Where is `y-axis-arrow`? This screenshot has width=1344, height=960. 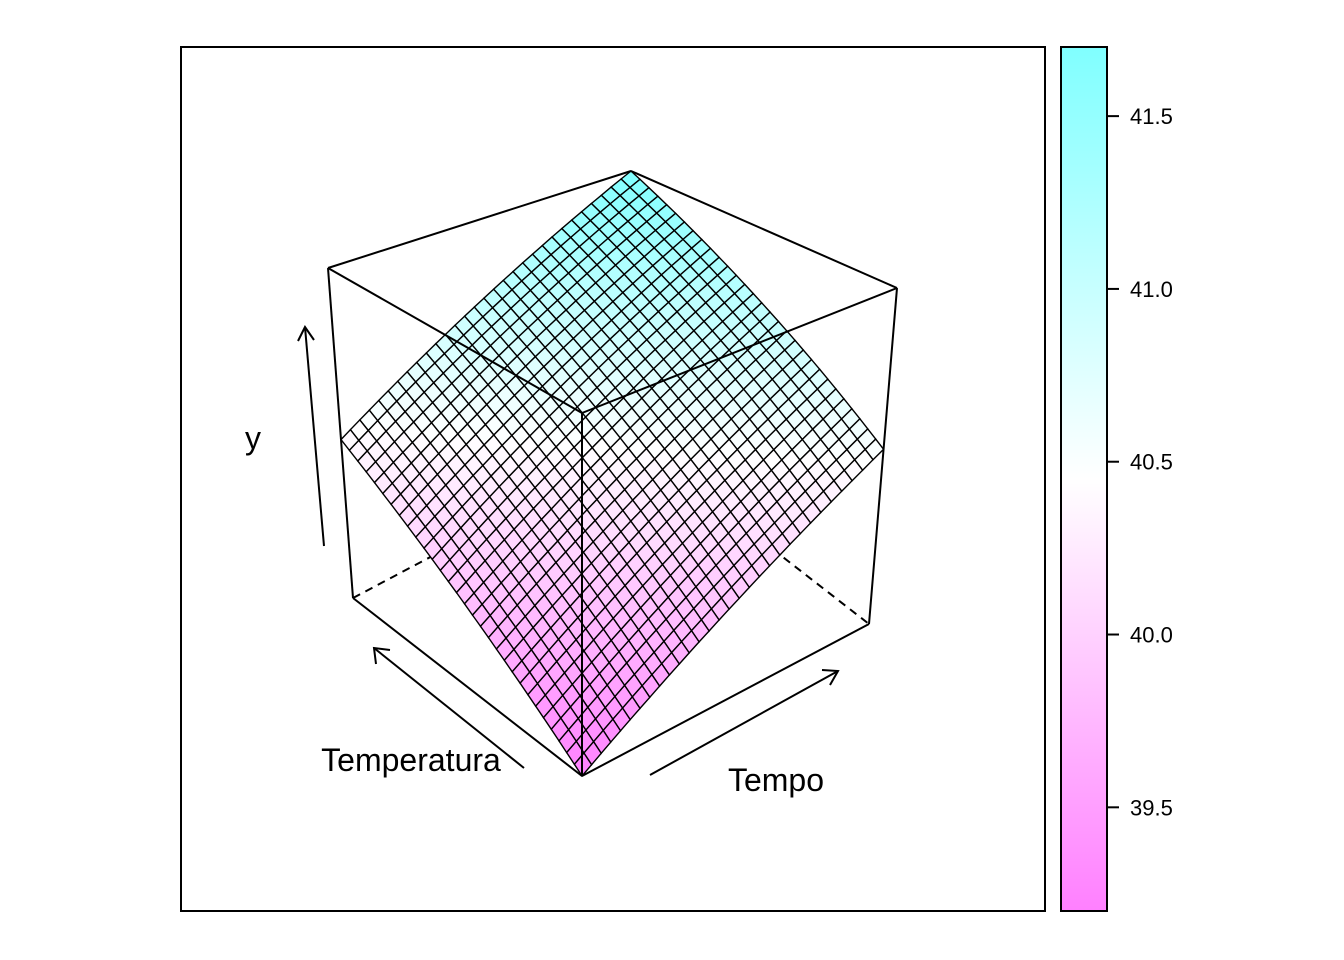
y-axis-arrow is located at coordinates (314, 436).